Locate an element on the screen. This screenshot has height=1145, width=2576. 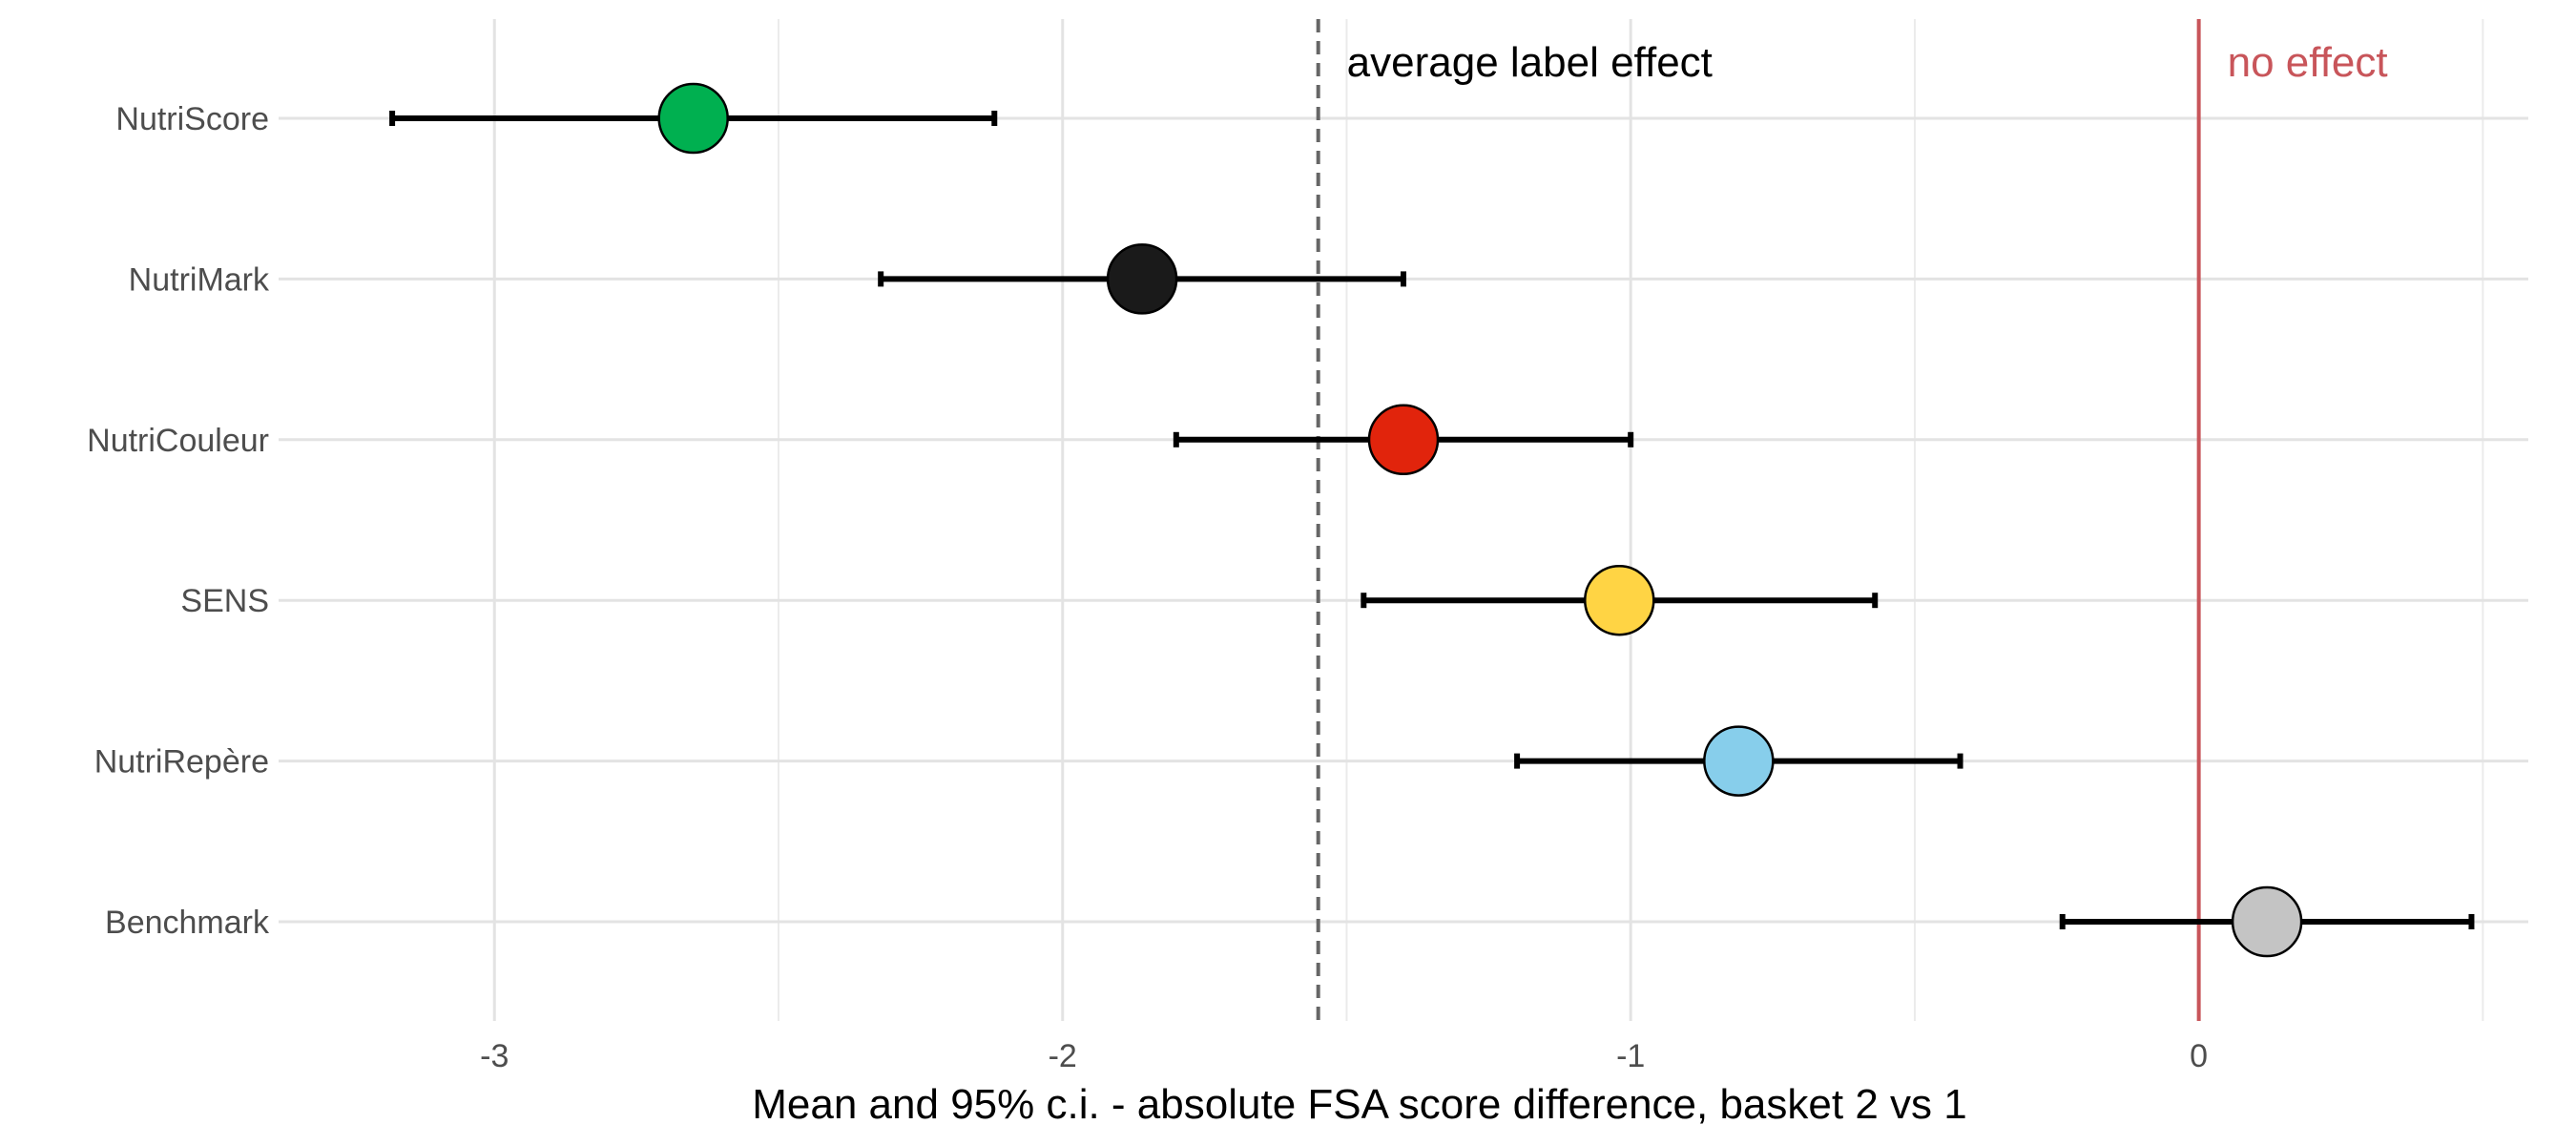
x-tick-label: 0 is located at coordinates (2199, 1056).